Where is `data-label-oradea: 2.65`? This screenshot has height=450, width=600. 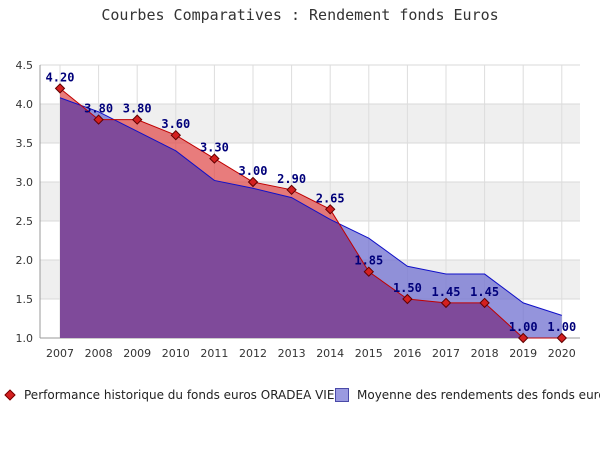
data-label-oradea: 2.65 is located at coordinates (330, 198).